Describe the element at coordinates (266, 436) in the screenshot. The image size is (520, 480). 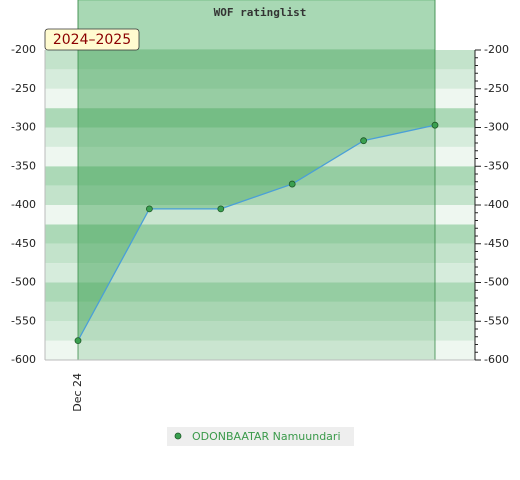
I see `legend-label: ODONBAATAR Namuundari` at that location.